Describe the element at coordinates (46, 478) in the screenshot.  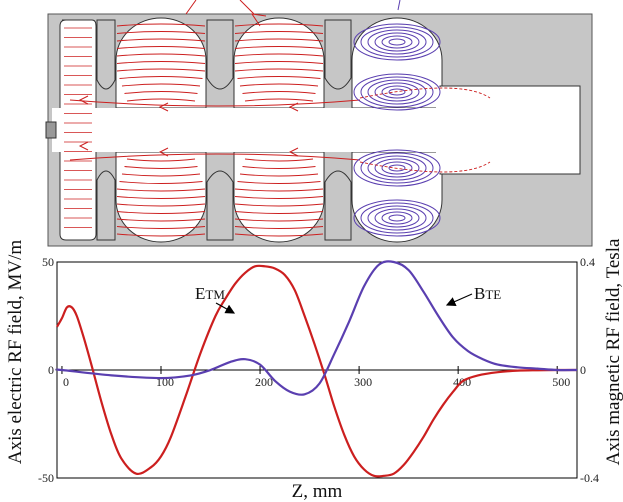
I see `y-tick-label-left: -50` at that location.